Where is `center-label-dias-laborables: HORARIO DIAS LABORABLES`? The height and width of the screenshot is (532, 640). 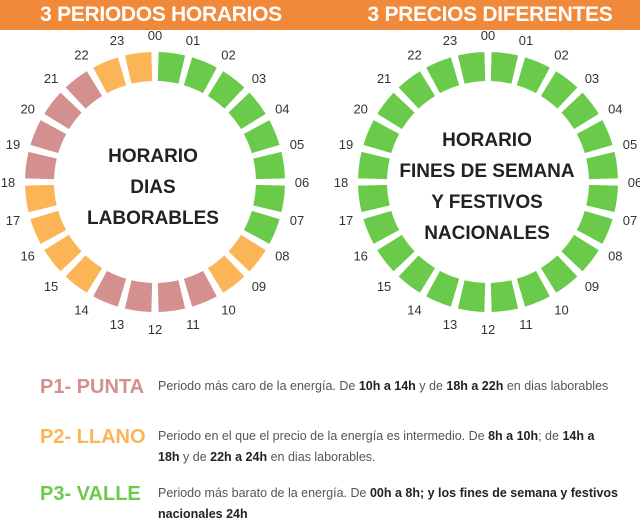
center-label-dias-laborables: HORARIO DIAS LABORABLES is located at coordinates (153, 187).